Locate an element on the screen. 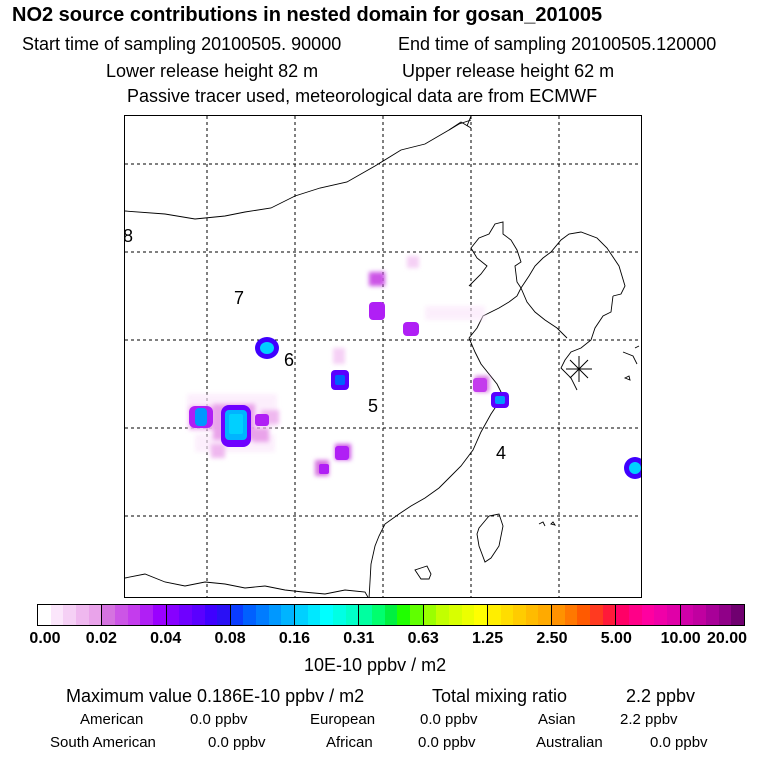 The width and height of the screenshot is (768, 768). colorbar-tick-label: 0.00 is located at coordinates (45, 638).